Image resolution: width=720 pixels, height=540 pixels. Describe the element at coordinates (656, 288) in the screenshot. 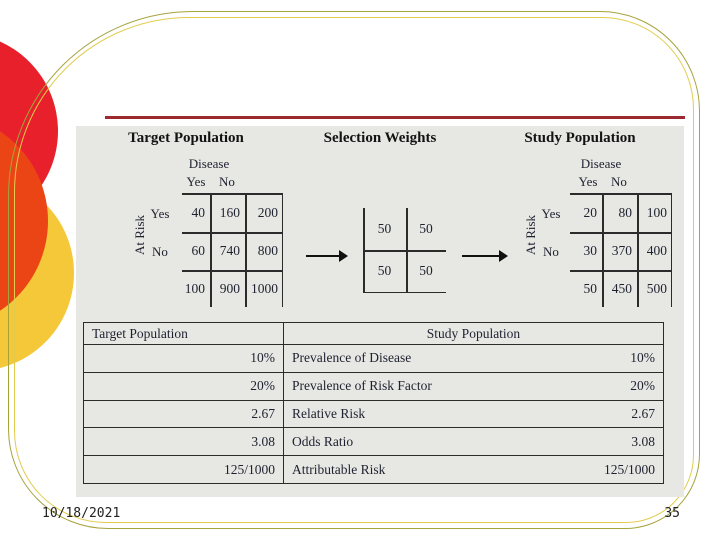

I see `table-total-cell: 500` at that location.